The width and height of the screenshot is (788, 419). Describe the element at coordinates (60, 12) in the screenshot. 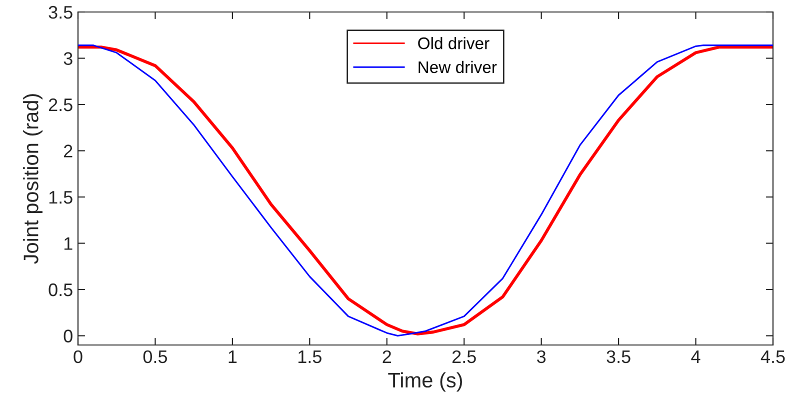

I see `y-tick-label: 3.5` at that location.